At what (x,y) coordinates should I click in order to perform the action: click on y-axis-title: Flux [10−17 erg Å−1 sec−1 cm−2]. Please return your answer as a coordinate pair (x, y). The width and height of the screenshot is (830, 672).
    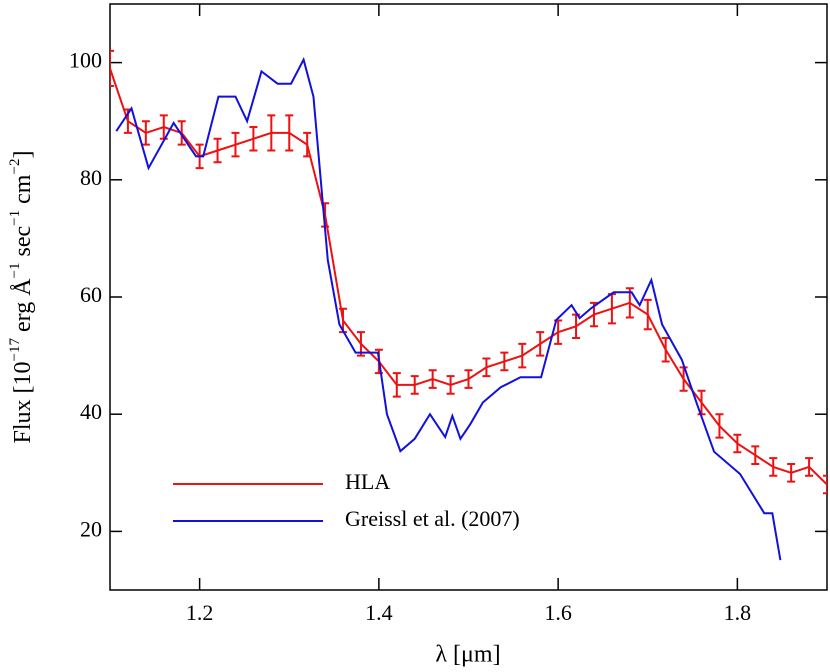
    Looking at the image, I should click on (21, 297).